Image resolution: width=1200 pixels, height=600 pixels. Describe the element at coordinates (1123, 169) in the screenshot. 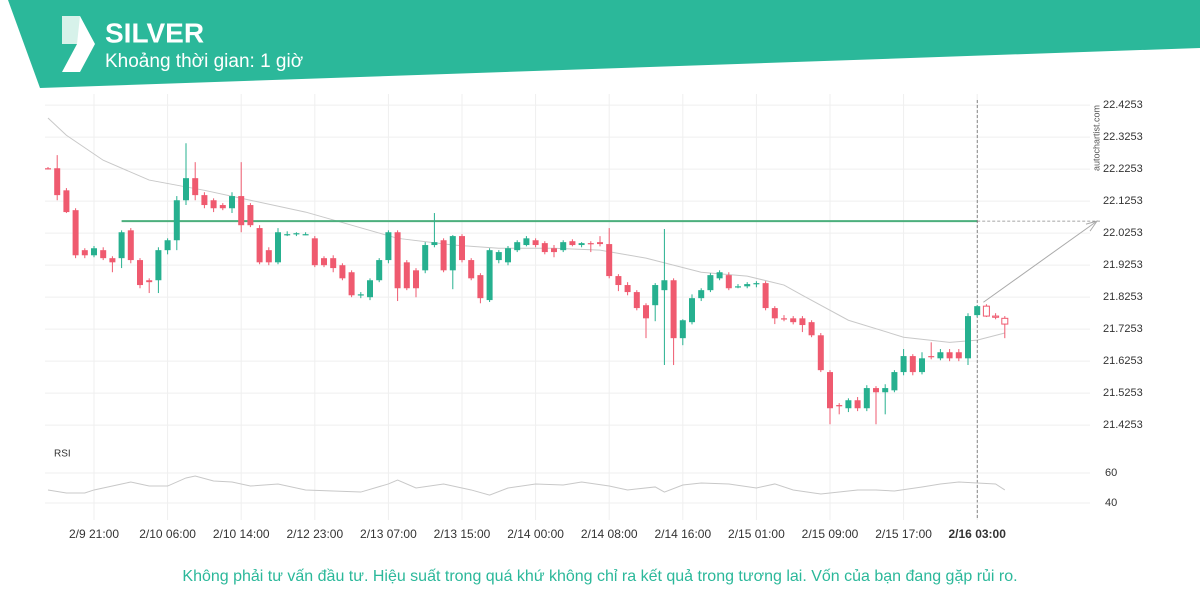

I see `y-tick-label: 22.2253` at that location.